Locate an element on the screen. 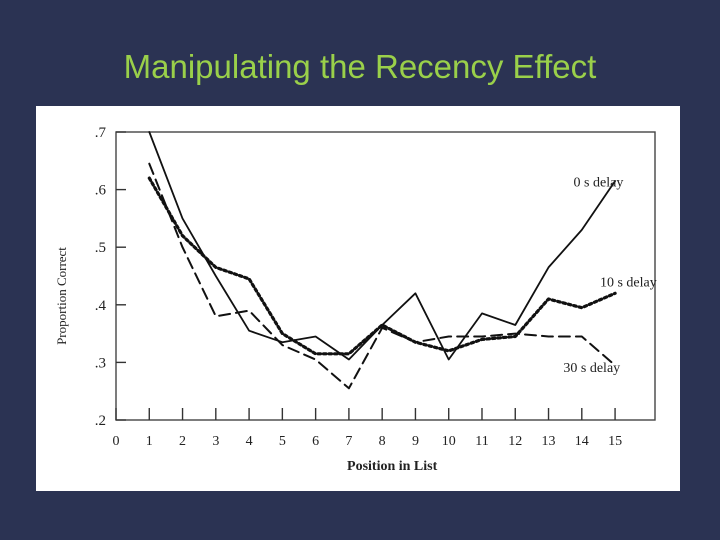 The image size is (720, 540). x-tick-label: 5 is located at coordinates (282, 441).